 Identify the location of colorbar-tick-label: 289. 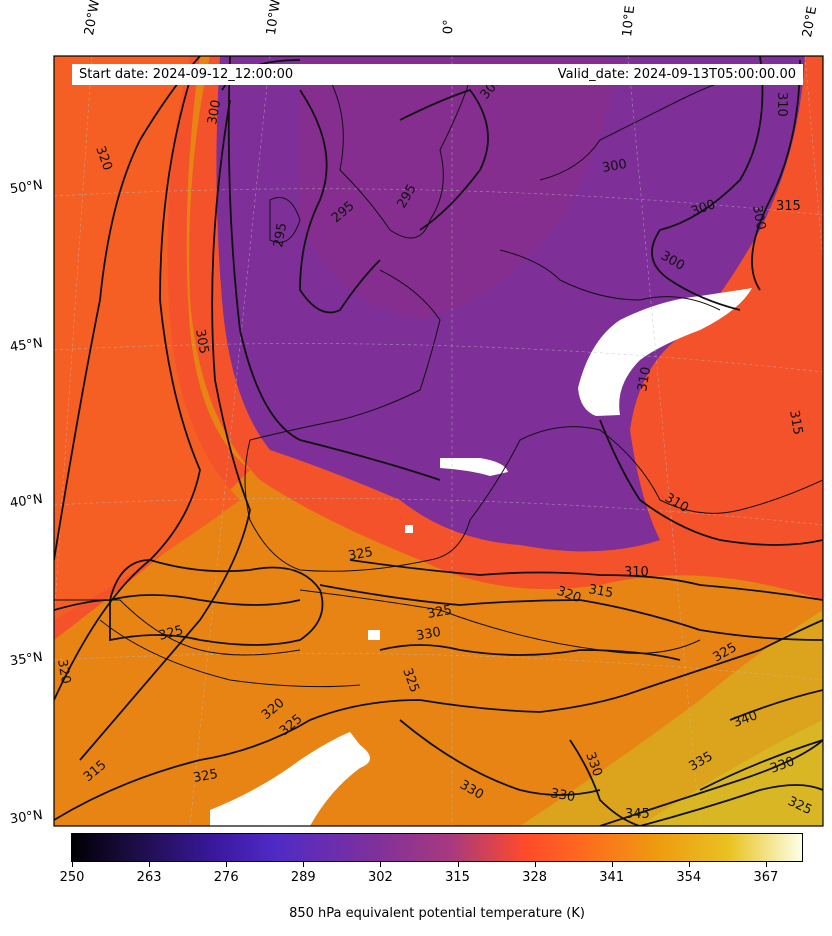
(303, 877).